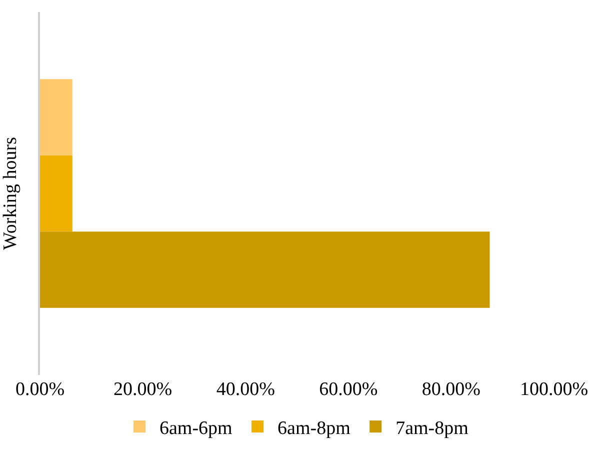 This screenshot has width=604, height=458. Describe the element at coordinates (314, 428) in the screenshot. I see `legend-label: 6am-8pm` at that location.